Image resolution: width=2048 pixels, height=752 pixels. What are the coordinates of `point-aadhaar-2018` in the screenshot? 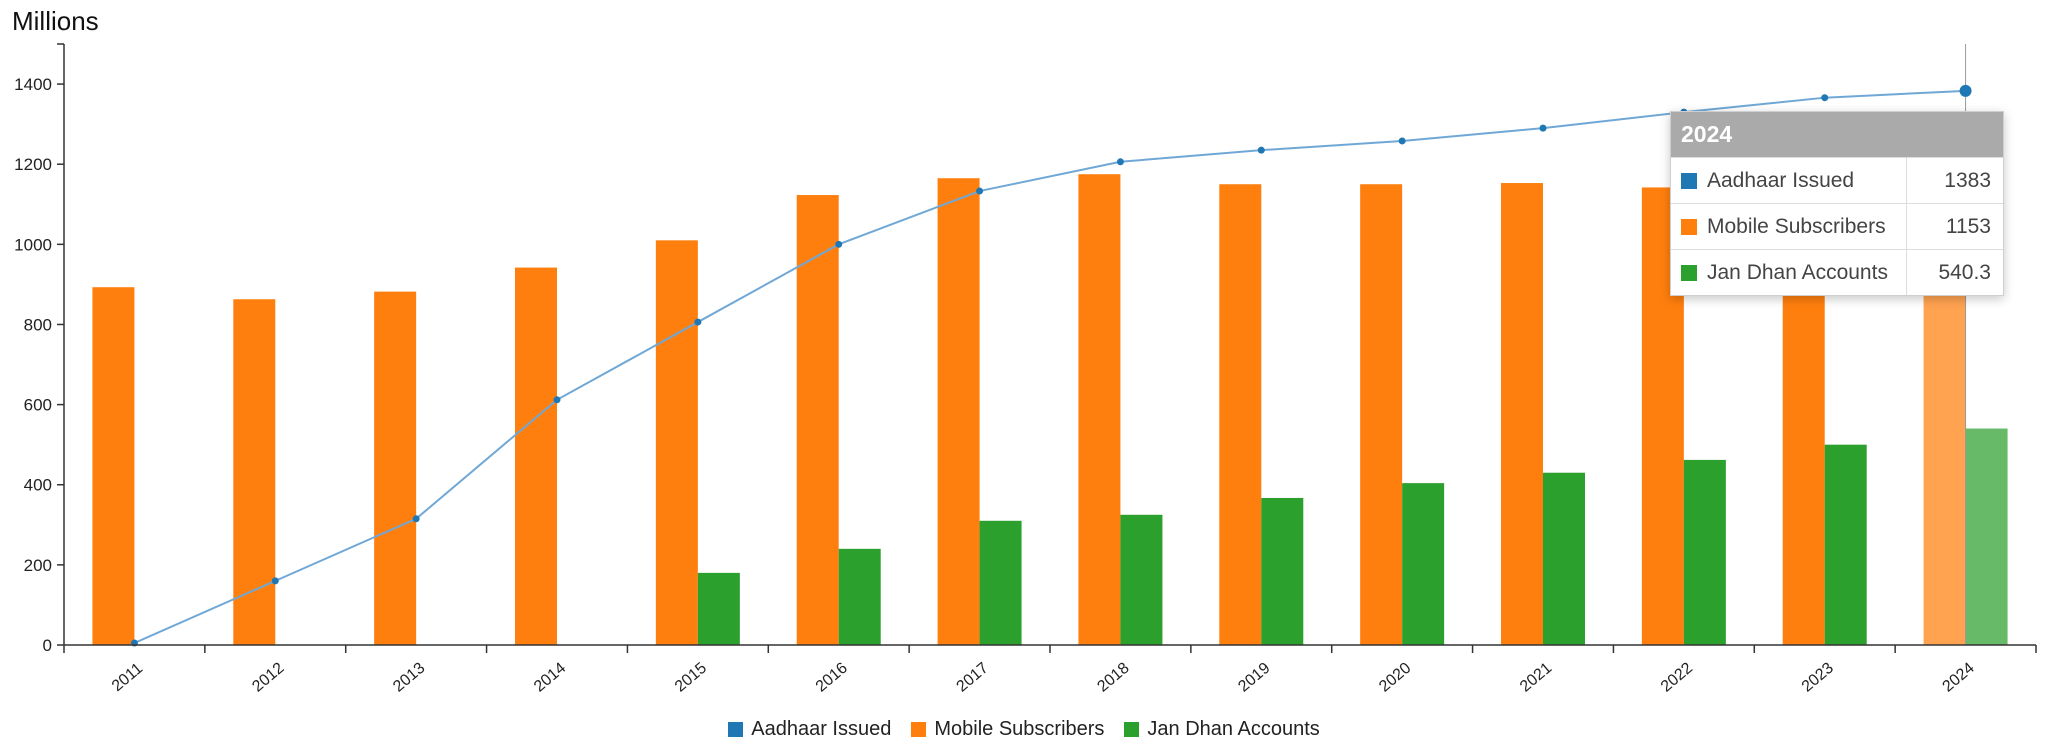 It's located at (1120, 162).